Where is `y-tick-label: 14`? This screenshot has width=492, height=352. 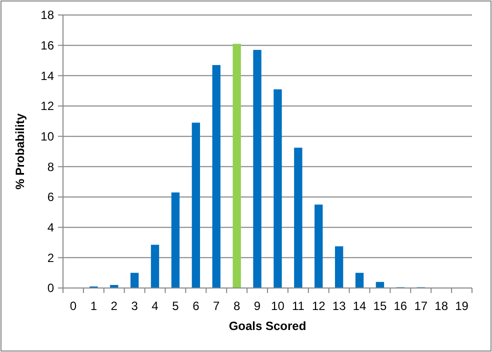 y-tick-label: 14 is located at coordinates (47, 75).